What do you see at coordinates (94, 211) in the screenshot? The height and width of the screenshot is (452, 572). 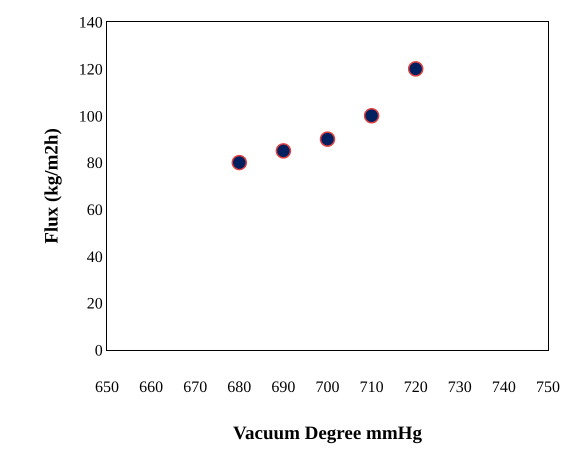 I see `y-tick-label: 60` at bounding box center [94, 211].